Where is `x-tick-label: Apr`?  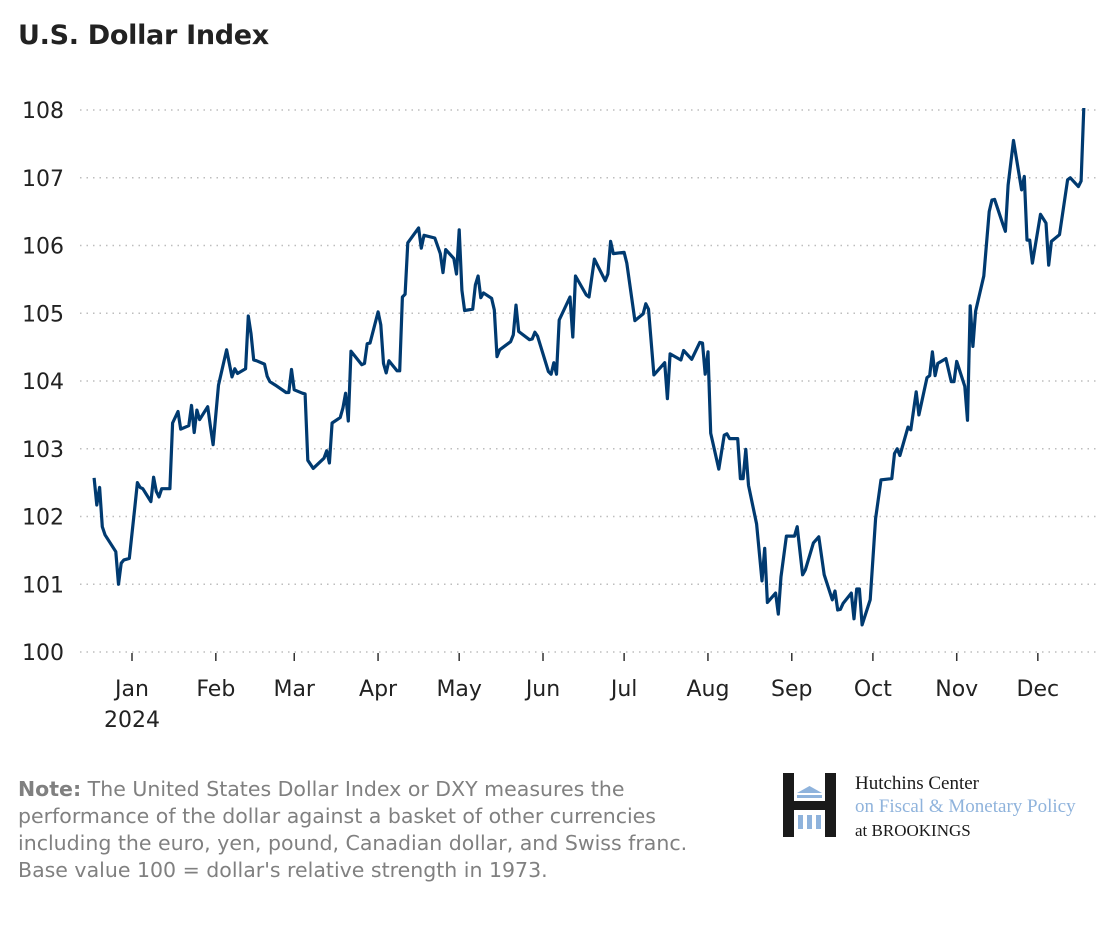
x-tick-label: Apr is located at coordinates (378, 689).